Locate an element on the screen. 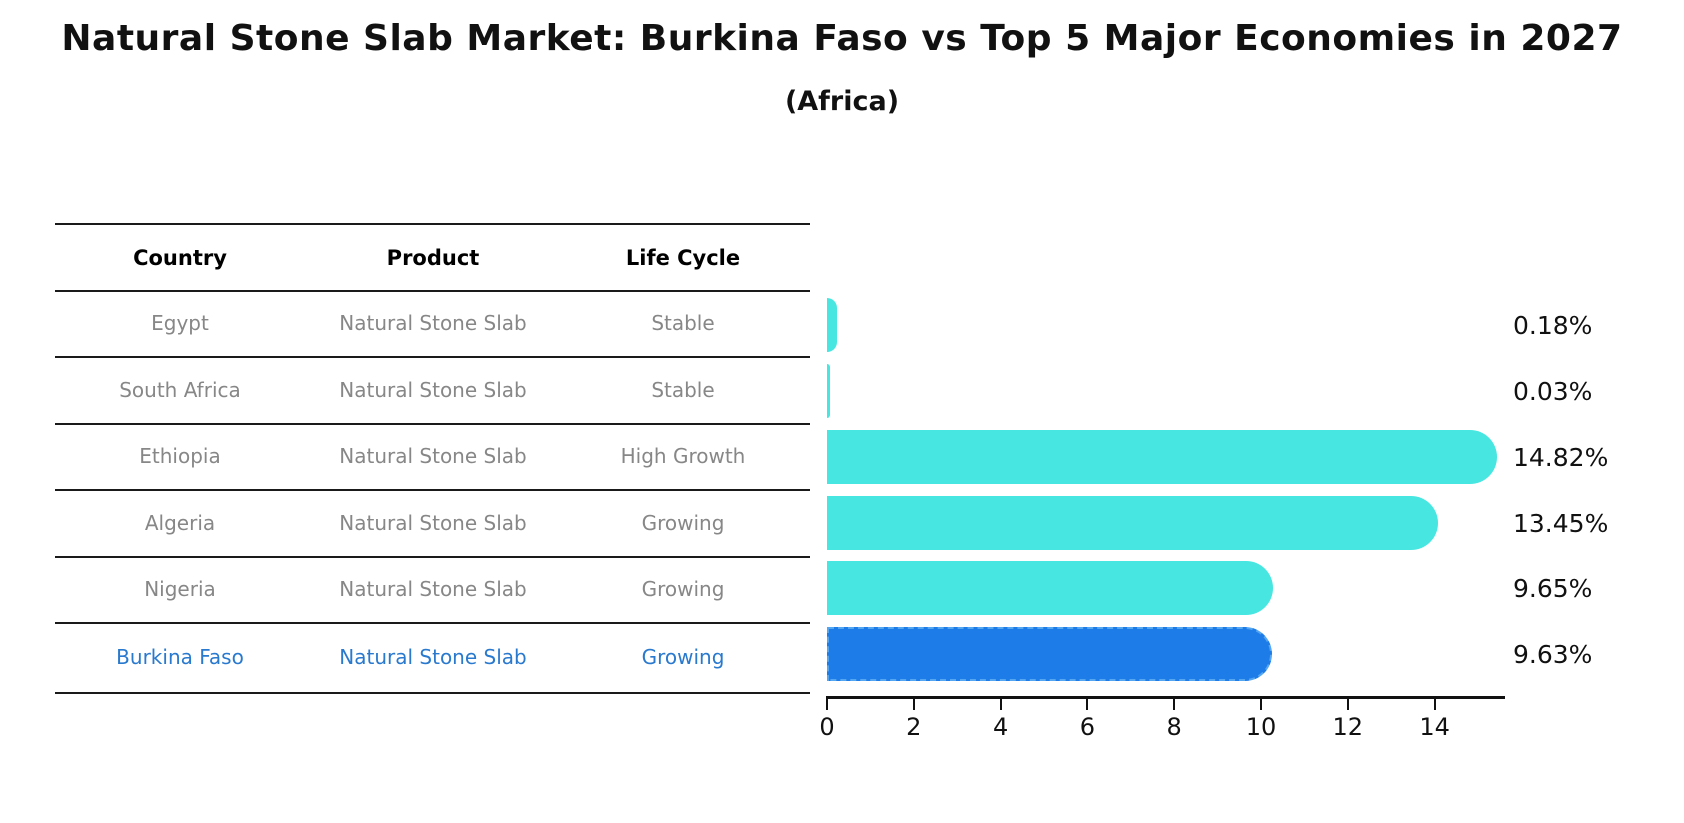  cell-country: Ethiopia is located at coordinates (180, 456).